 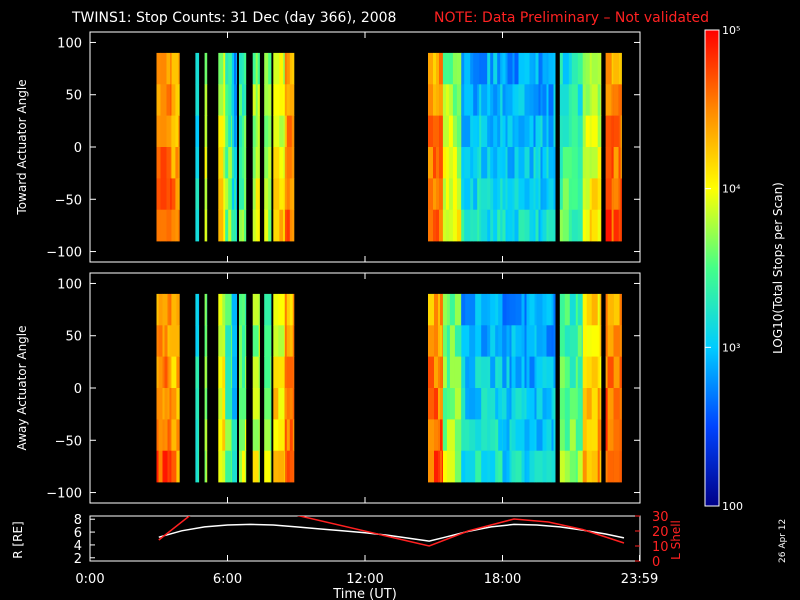 I want to click on y2-tick-label: 20, so click(x=660, y=532).